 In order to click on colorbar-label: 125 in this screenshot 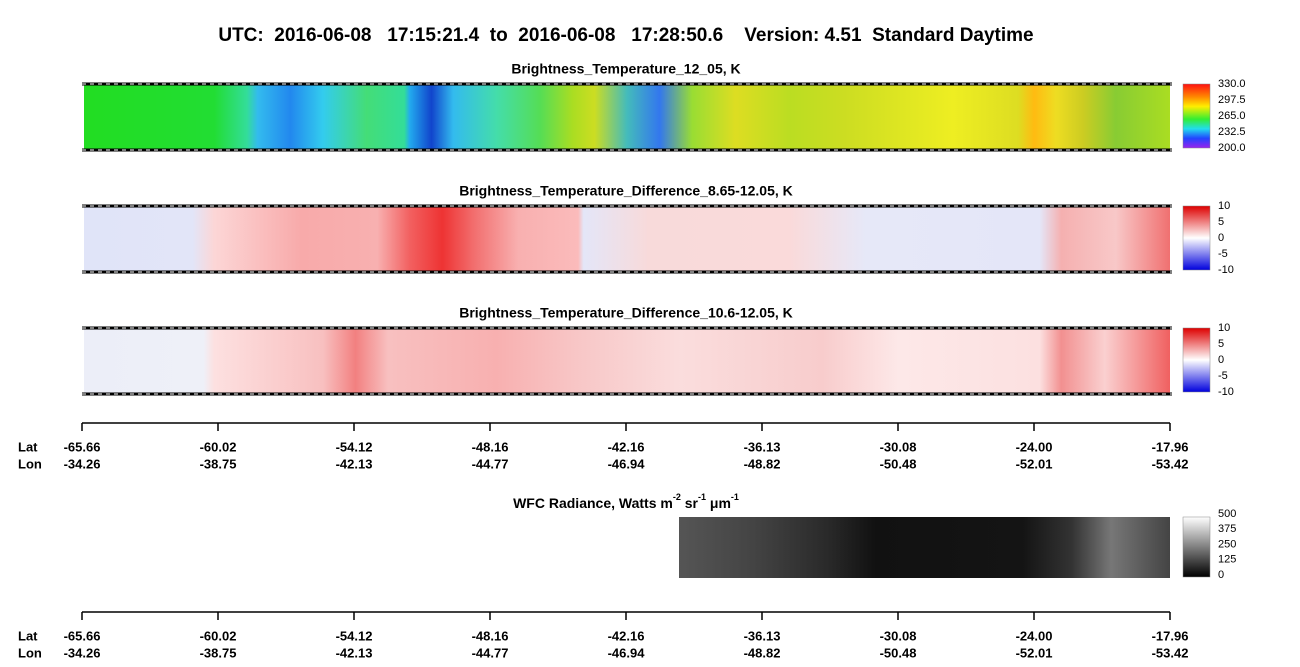, I will do `click(1227, 560)`.